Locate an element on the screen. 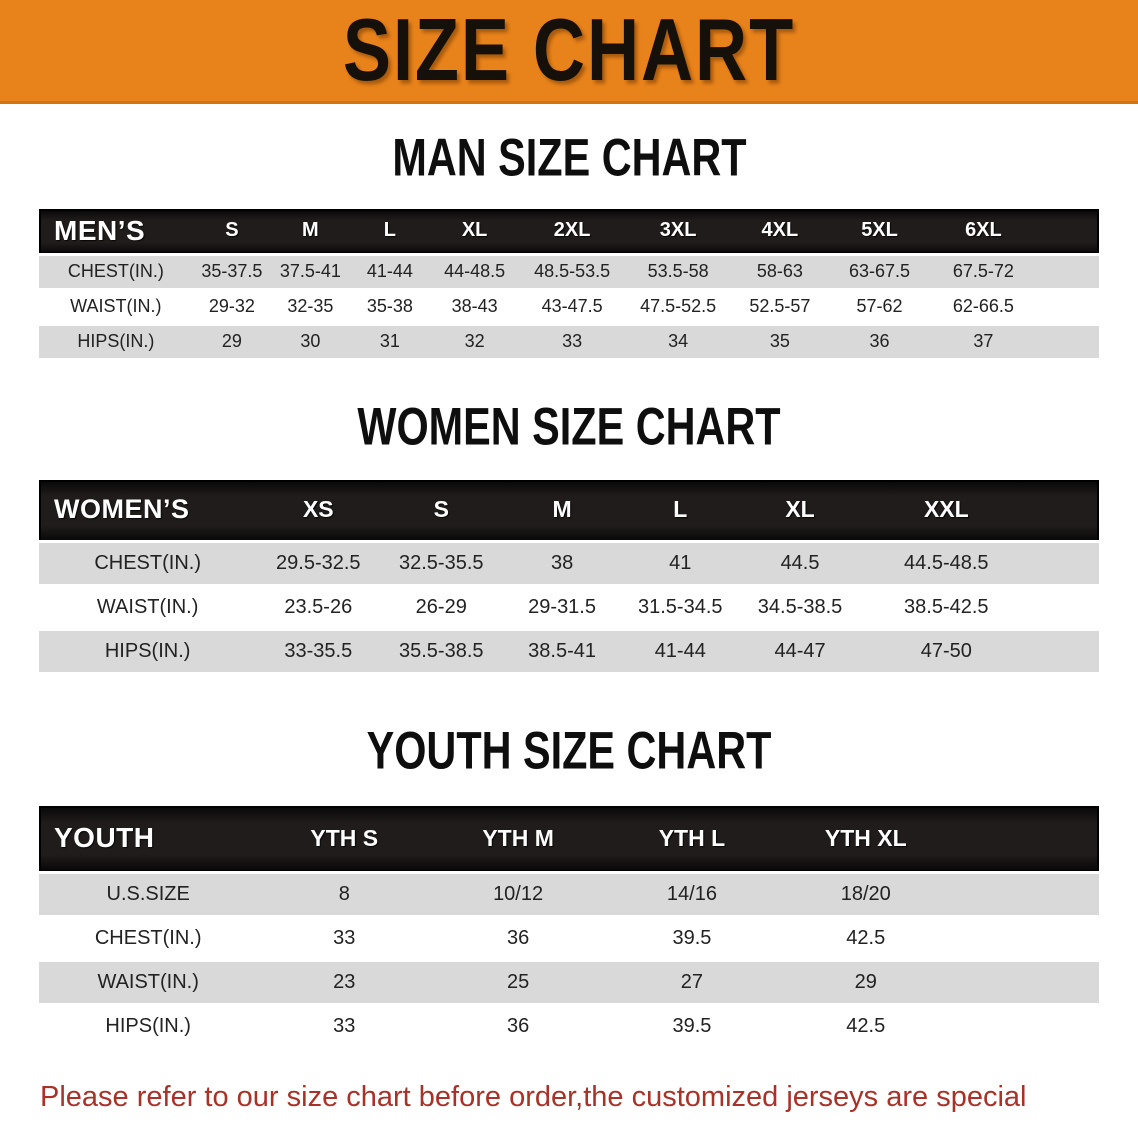 The height and width of the screenshot is (1132, 1138). size-value: 32-35 is located at coordinates (310, 306).